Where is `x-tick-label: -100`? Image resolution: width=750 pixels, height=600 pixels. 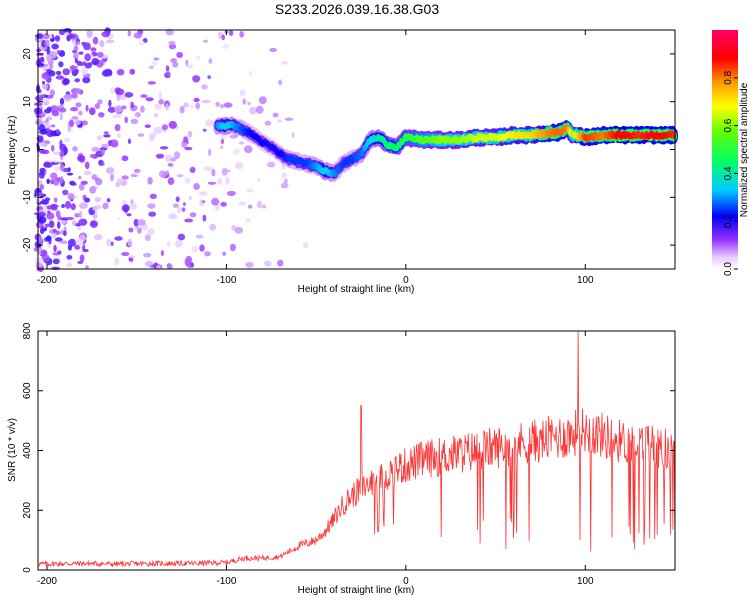 x-tick-label: -100 is located at coordinates (226, 280).